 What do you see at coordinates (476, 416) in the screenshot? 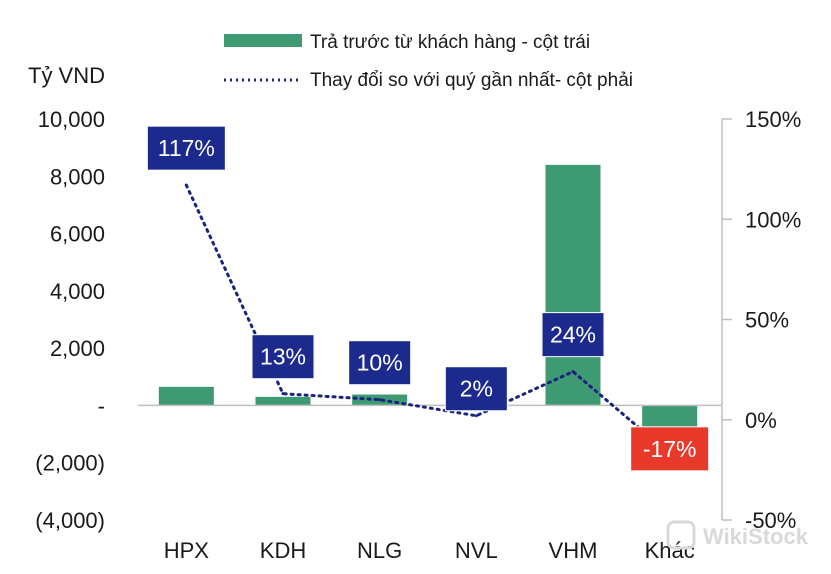
I see `change-point-NVL` at bounding box center [476, 416].